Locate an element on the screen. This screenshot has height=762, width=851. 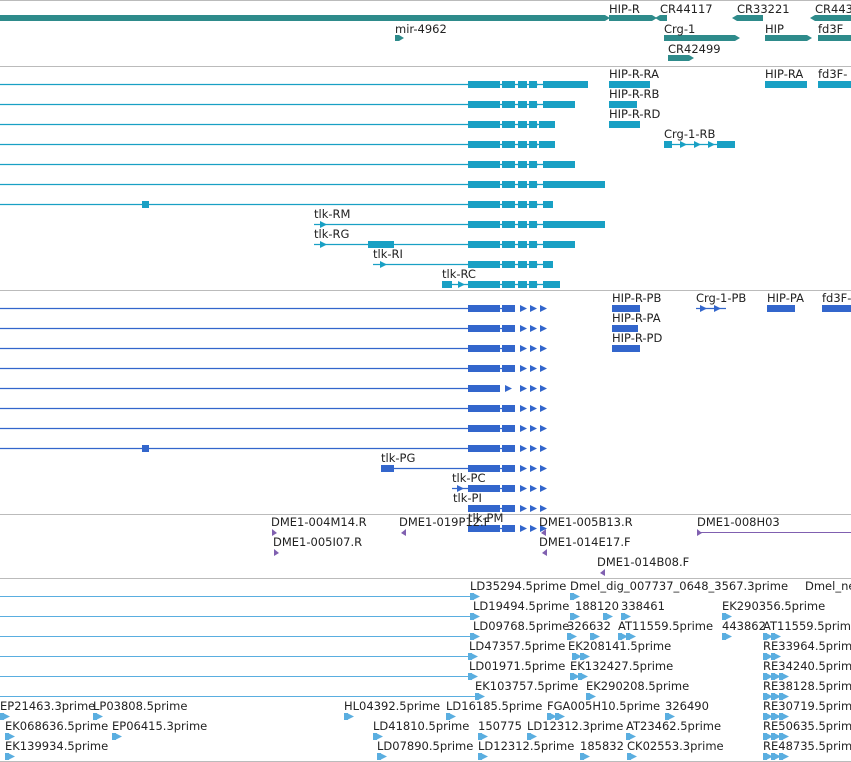
clone-feature: DME1-014E17.F is located at coordinates (585, 545).